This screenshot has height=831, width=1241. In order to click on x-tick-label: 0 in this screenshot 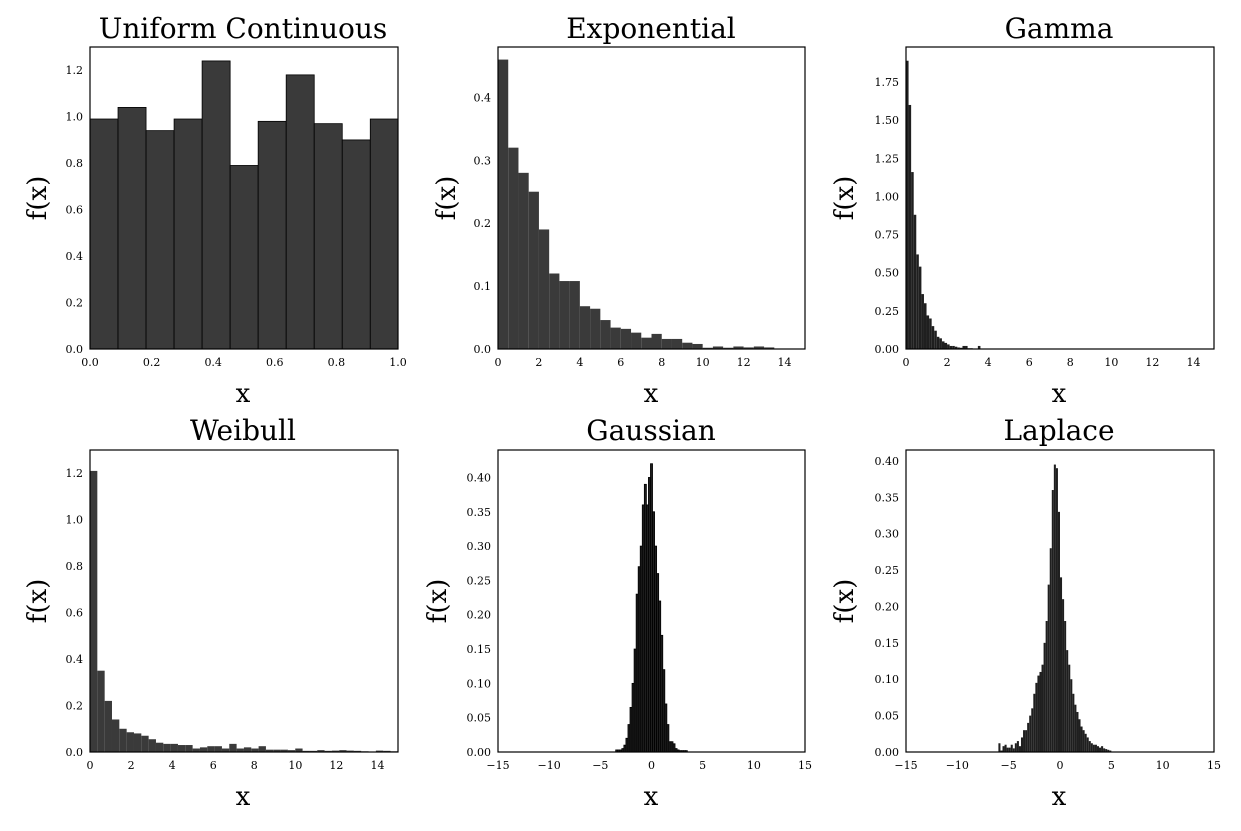, I will do `click(498, 362)`.